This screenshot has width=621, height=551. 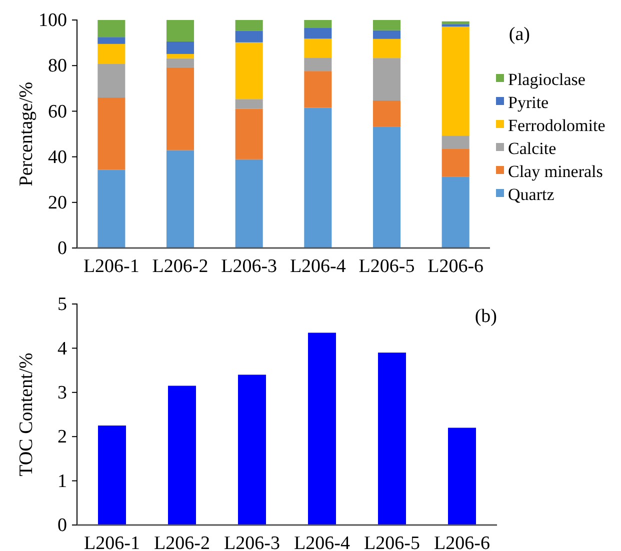 I want to click on legend-label: Quartz, so click(x=531, y=194).